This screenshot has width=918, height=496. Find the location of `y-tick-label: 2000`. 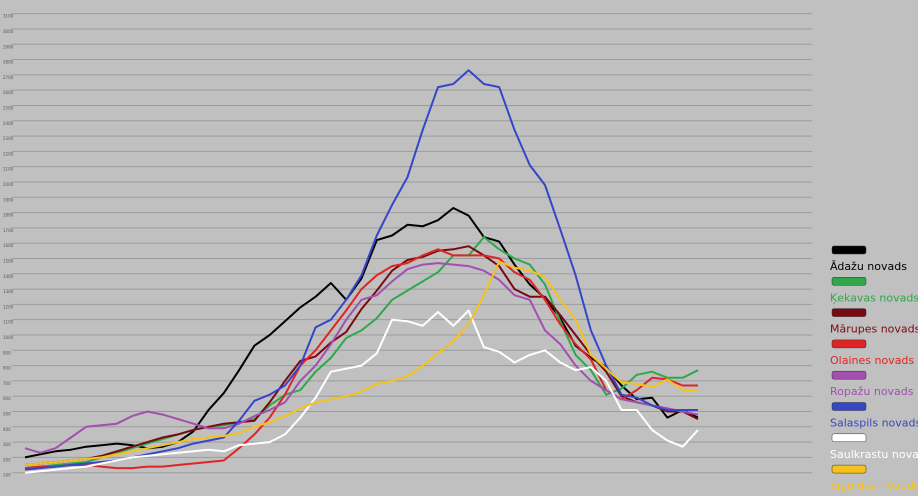

y-tick-label: 2000 is located at coordinates (8, 184).